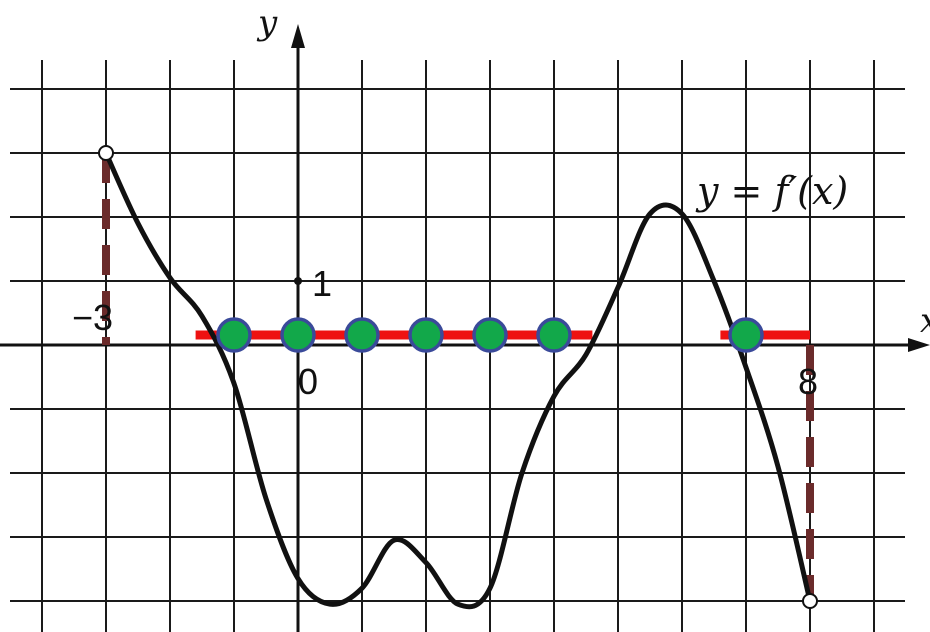 The width and height of the screenshot is (930, 632). I want to click on tick-label-8: 8, so click(808, 381).